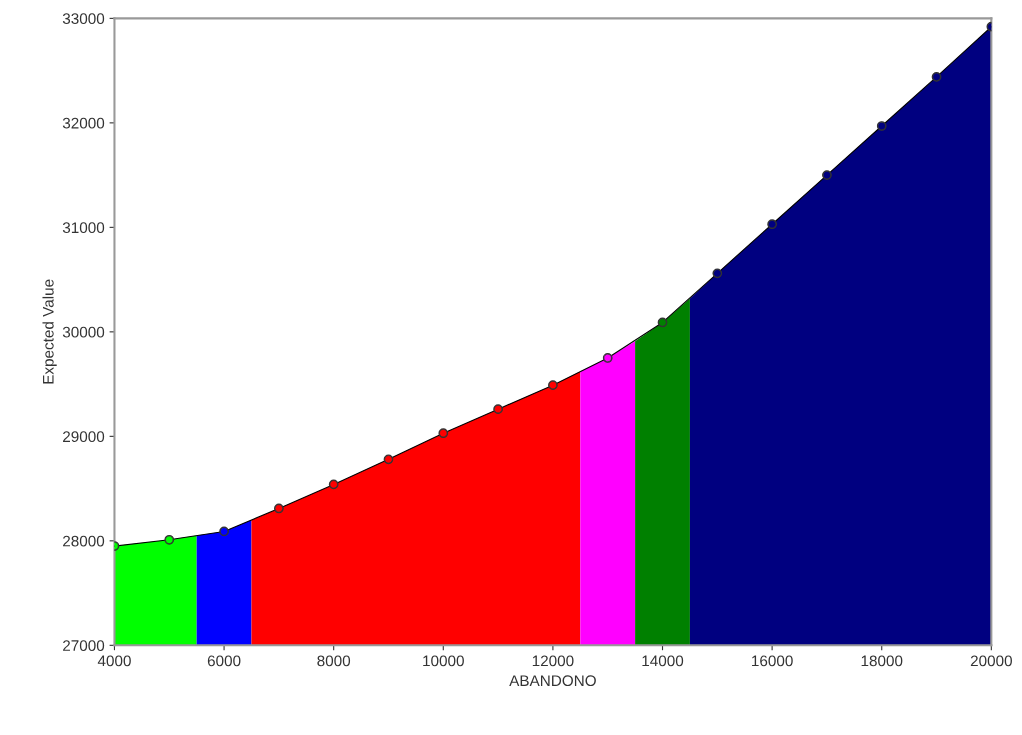 The width and height of the screenshot is (1022, 735). I want to click on y-tick-label: 30000, so click(83, 332).